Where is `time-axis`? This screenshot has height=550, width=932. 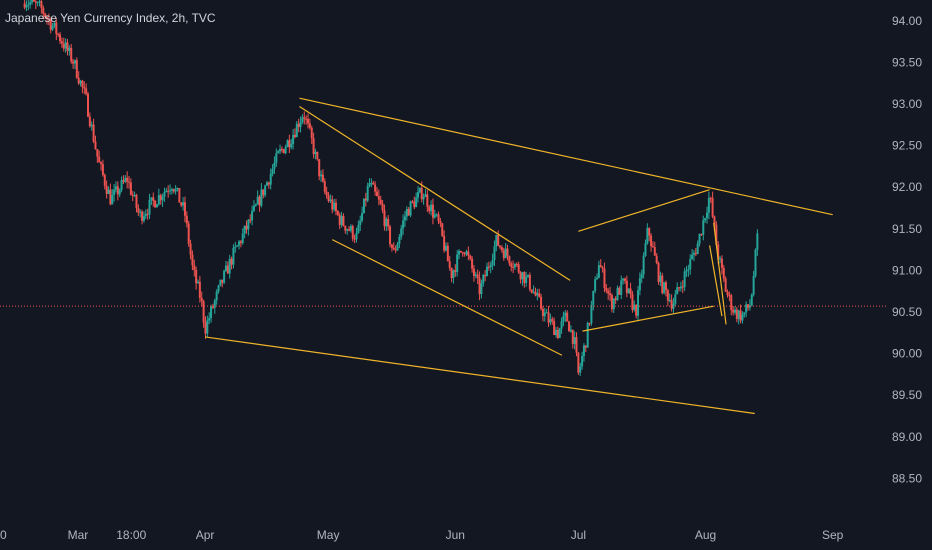 time-axis is located at coordinates (466, 535).